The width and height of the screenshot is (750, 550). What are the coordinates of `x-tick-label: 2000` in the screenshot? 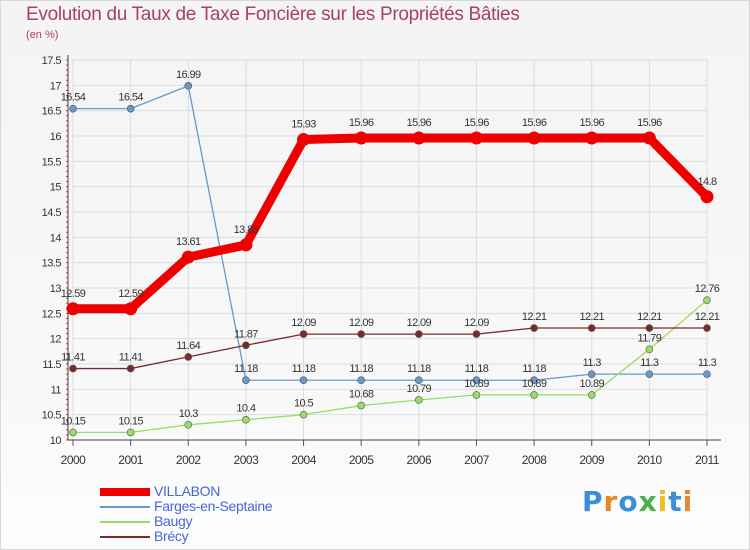 It's located at (74, 460).